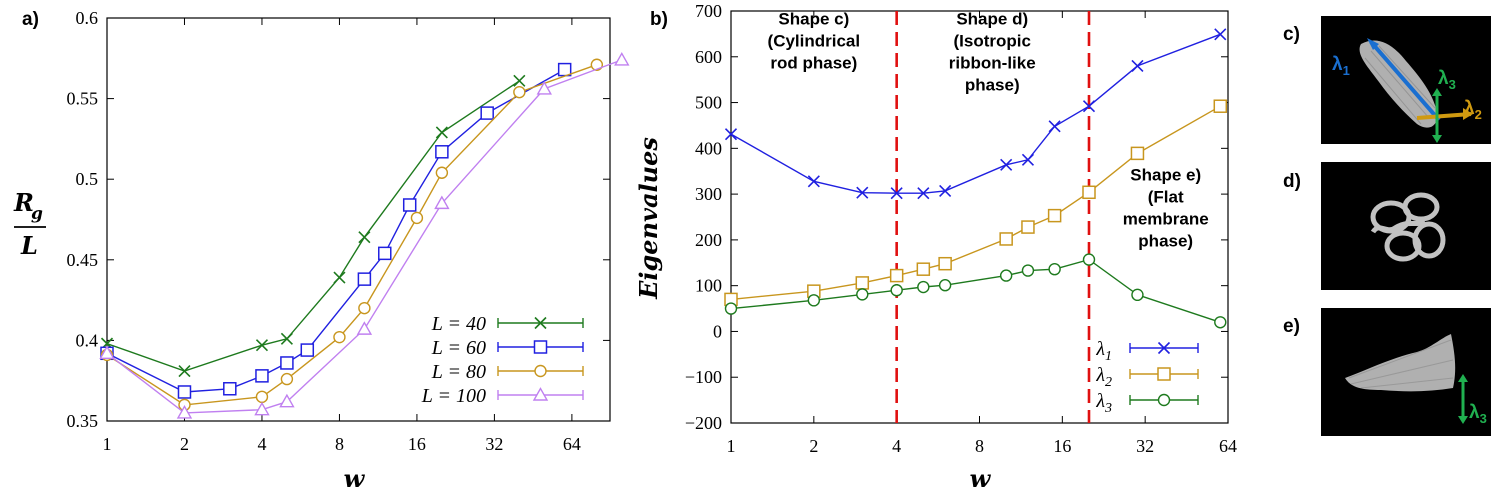 This screenshot has height=498, width=1495. Describe the element at coordinates (992, 52) in the screenshot. I see `phase-annotation-2: Shape d) (Isotropic ribbon-like phase)` at that location.